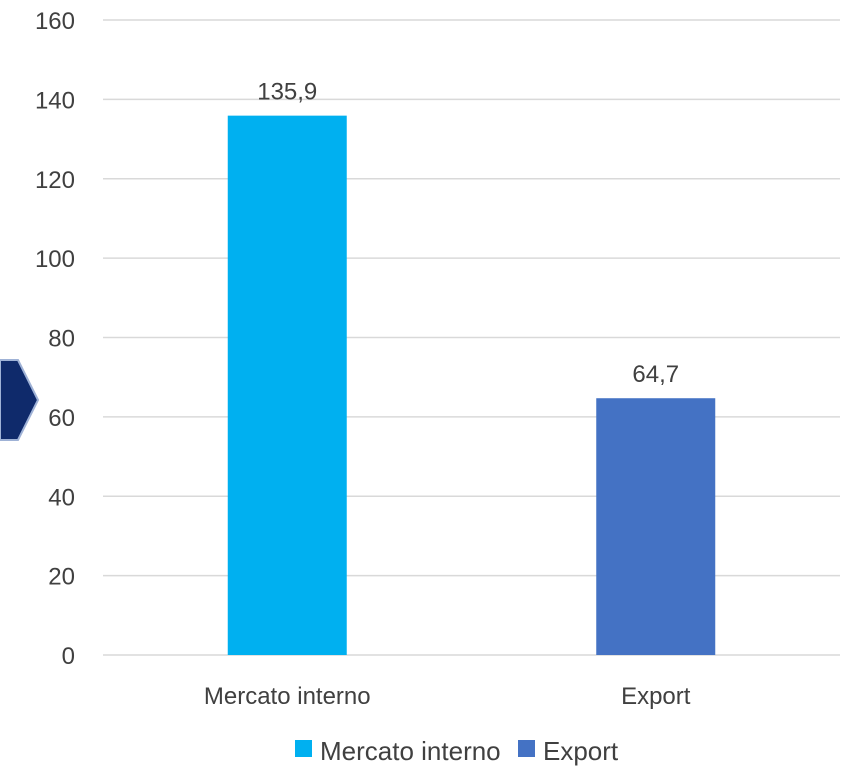  What do you see at coordinates (410, 751) in the screenshot?
I see `legend-label: Mercato interno` at bounding box center [410, 751].